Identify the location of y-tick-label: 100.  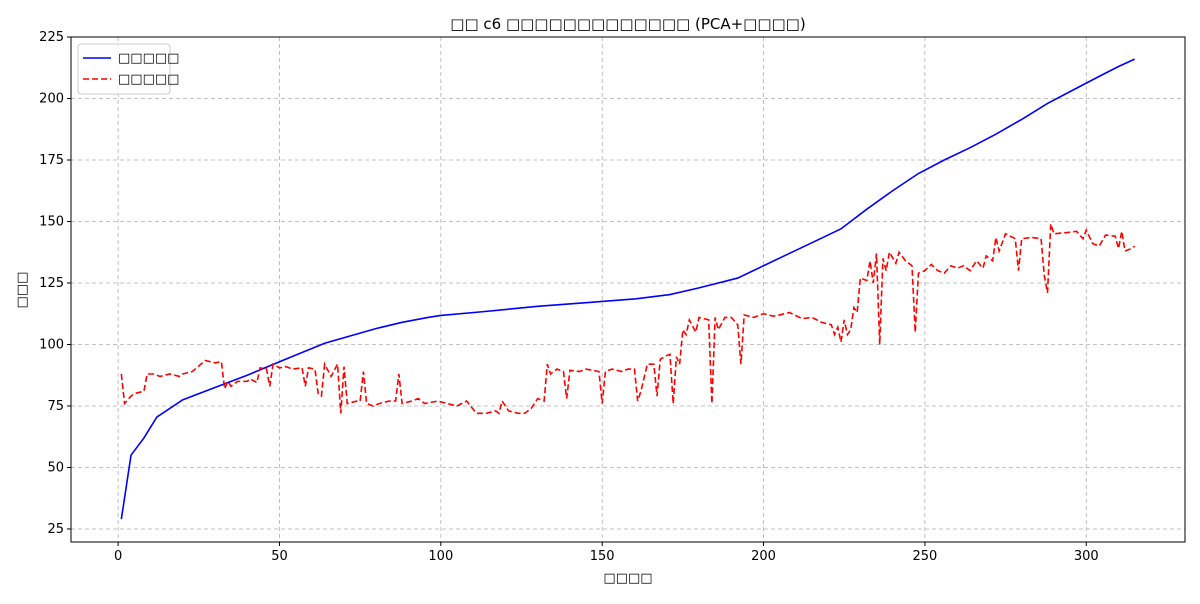
(51, 344).